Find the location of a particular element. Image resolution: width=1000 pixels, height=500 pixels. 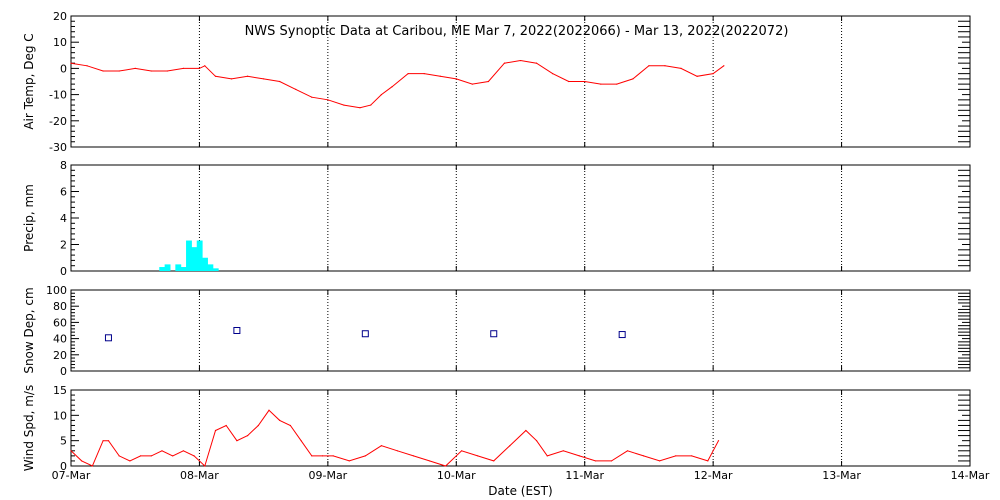

y-tick-label: 40 is located at coordinates (60, 339).